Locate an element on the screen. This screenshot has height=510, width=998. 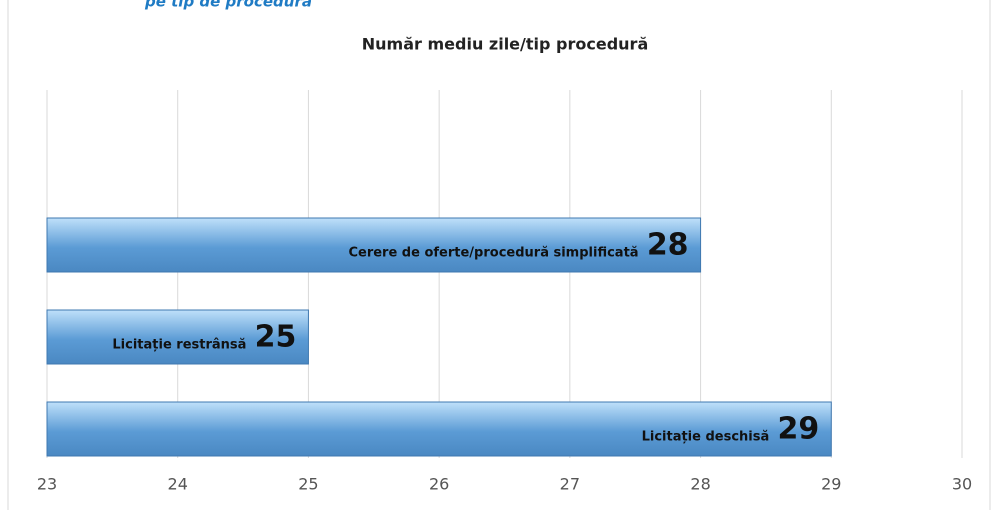
x-tick-label: 24 is located at coordinates (178, 484).